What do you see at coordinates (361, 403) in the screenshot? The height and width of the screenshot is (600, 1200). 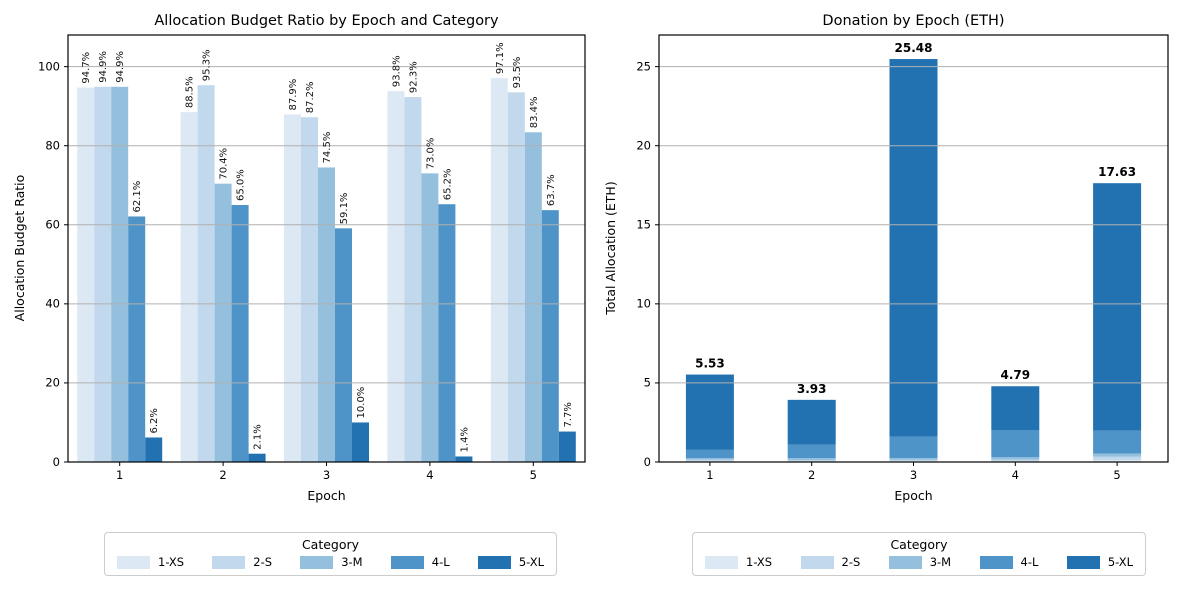 I see `bar-value-label: 10.0%` at bounding box center [361, 403].